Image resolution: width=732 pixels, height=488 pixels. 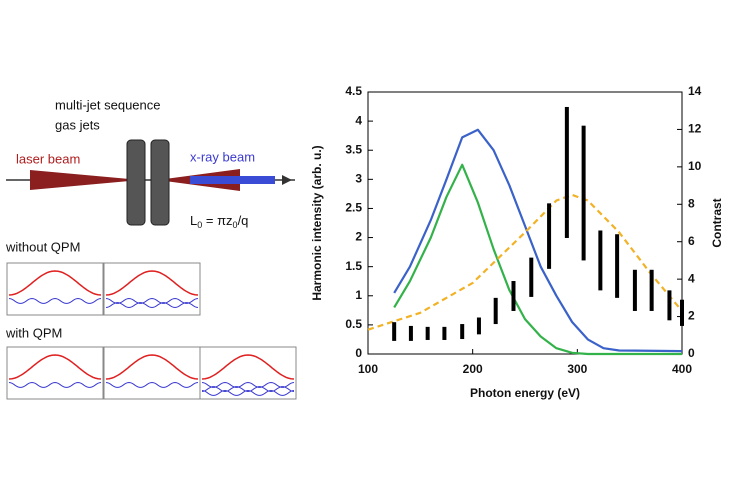 What do you see at coordinates (48, 158) in the screenshot?
I see `diagram-label: laser beam` at bounding box center [48, 158].